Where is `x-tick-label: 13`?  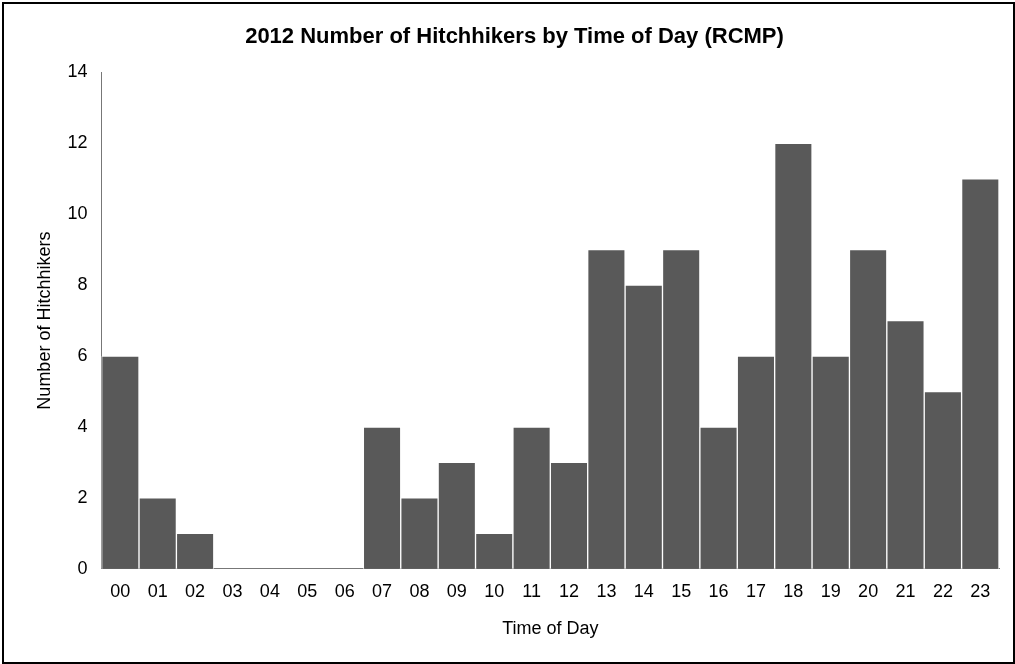
x-tick-label: 13 is located at coordinates (606, 590).